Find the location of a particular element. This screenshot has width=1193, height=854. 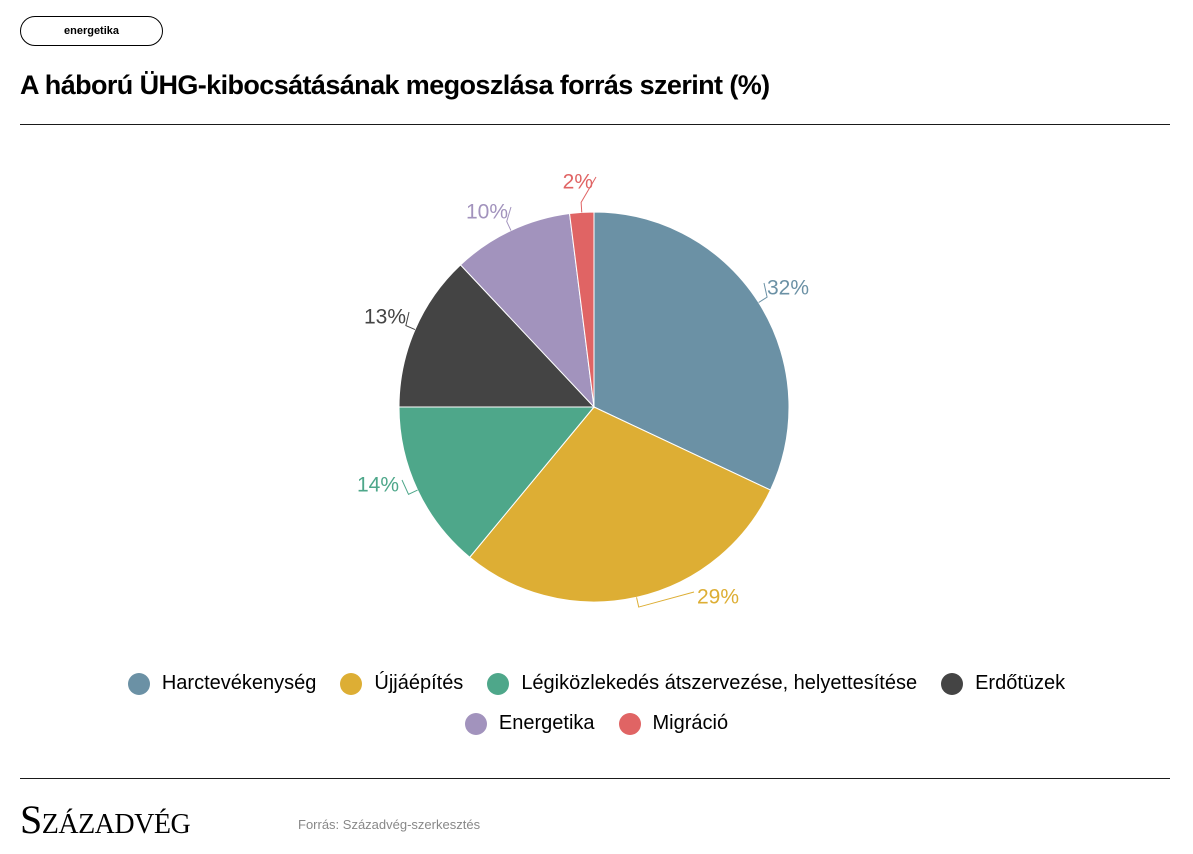

category-tag-label: energetika is located at coordinates (91, 31).